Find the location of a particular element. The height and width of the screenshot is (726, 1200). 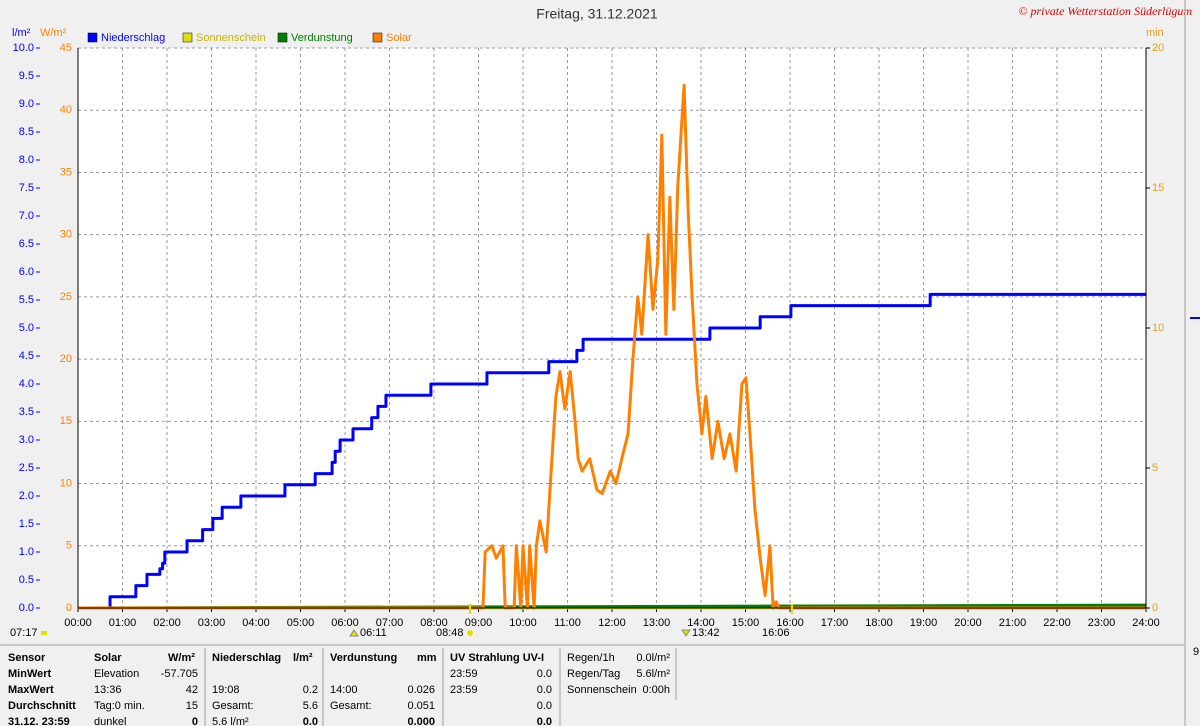

row-label: 31.12. 23:59 is located at coordinates (39, 721).